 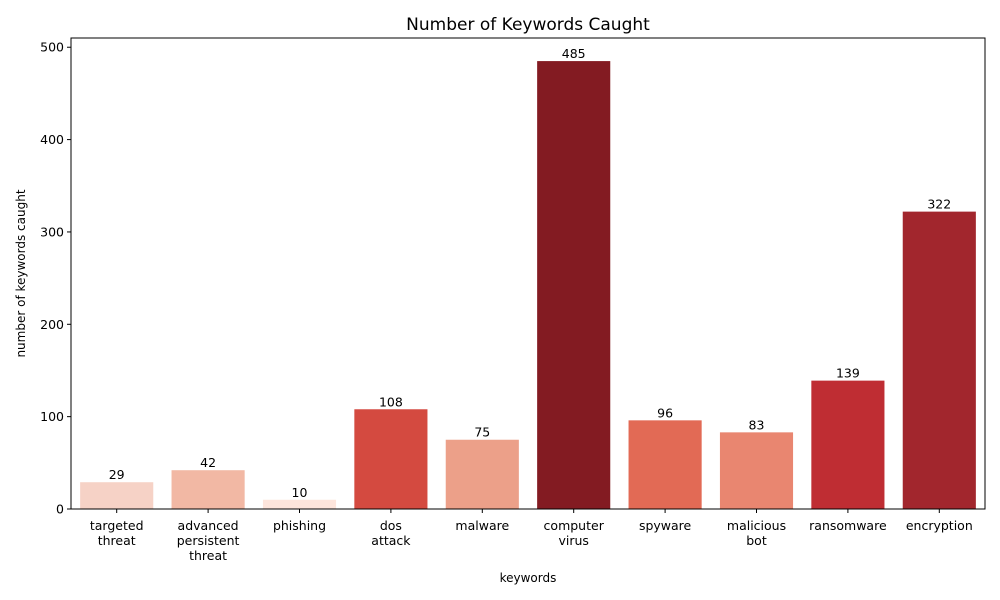 I want to click on bar-advanced-persistent-threat, so click(x=208, y=489).